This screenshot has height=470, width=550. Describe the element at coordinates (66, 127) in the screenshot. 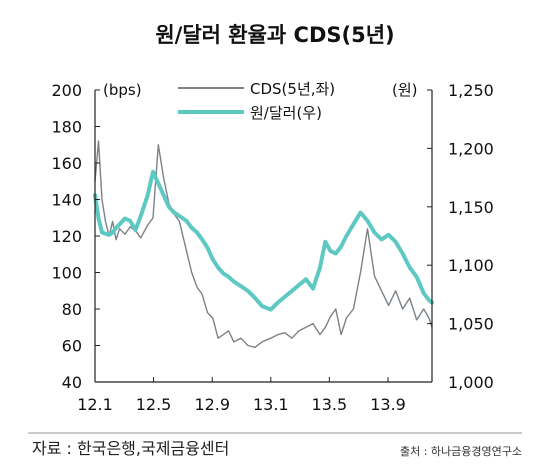

I see `left-tick-label: 180` at that location.